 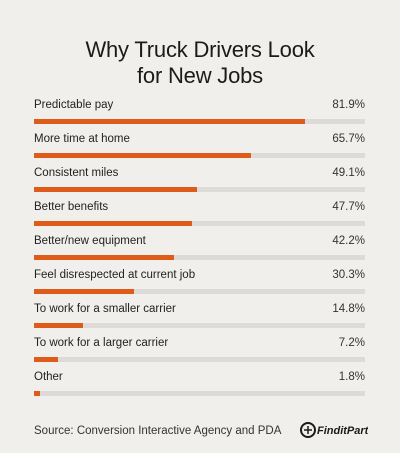 What do you see at coordinates (199, 319) in the screenshot?
I see `bar-row: To work for a smaller carrier 14.8%` at bounding box center [199, 319].